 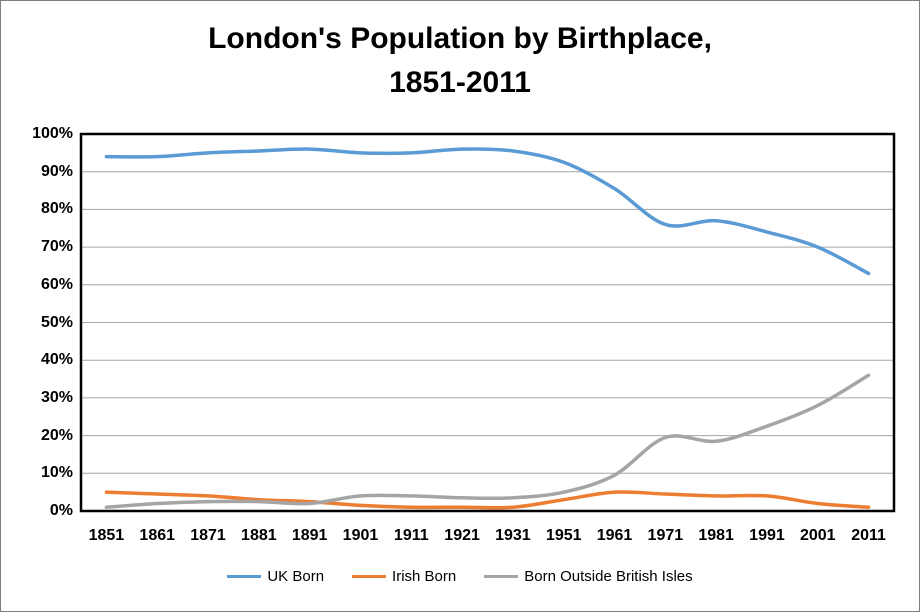 I want to click on y-axis-label: 50%, so click(x=56, y=322).